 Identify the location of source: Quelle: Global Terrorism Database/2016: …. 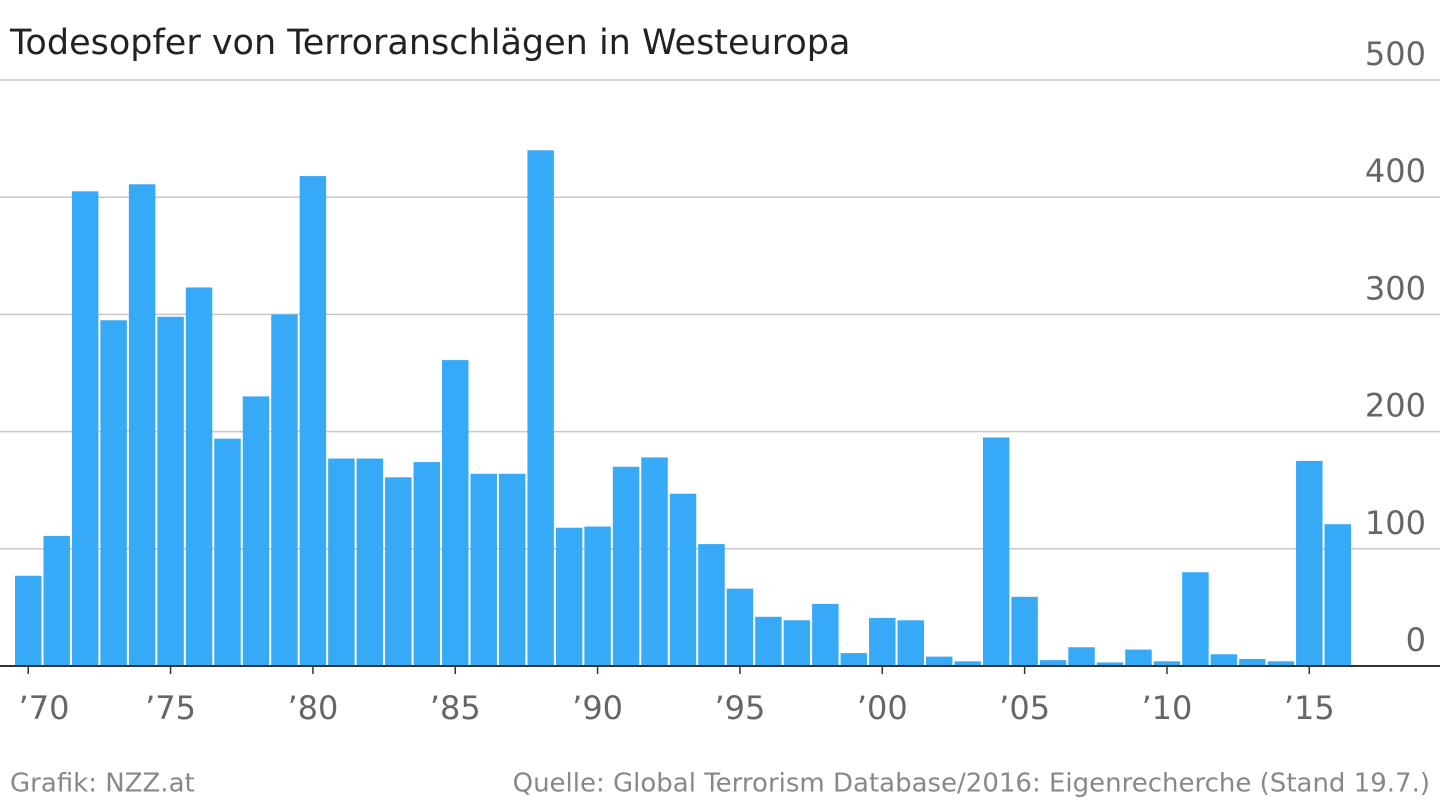
(971, 784).